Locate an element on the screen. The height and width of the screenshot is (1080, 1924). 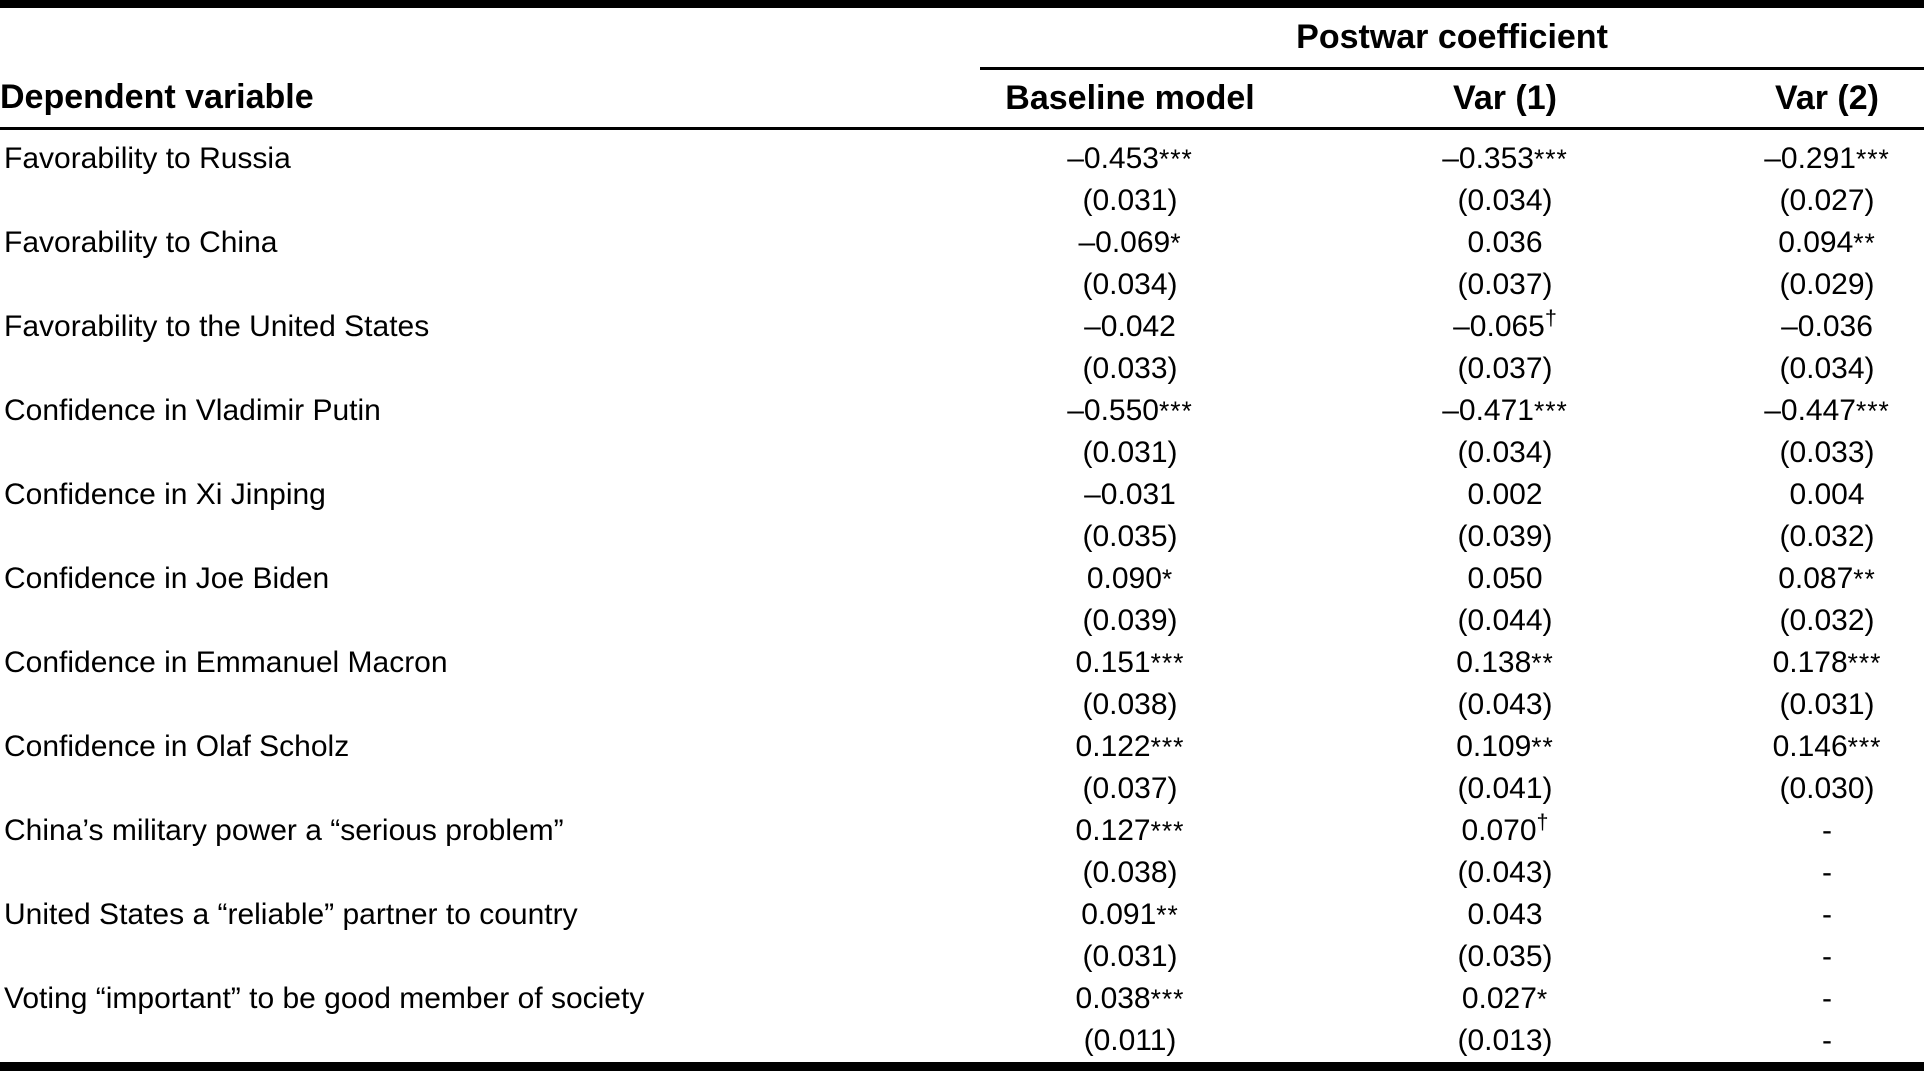
coefficient-value: –0.550*** is located at coordinates (1130, 410).